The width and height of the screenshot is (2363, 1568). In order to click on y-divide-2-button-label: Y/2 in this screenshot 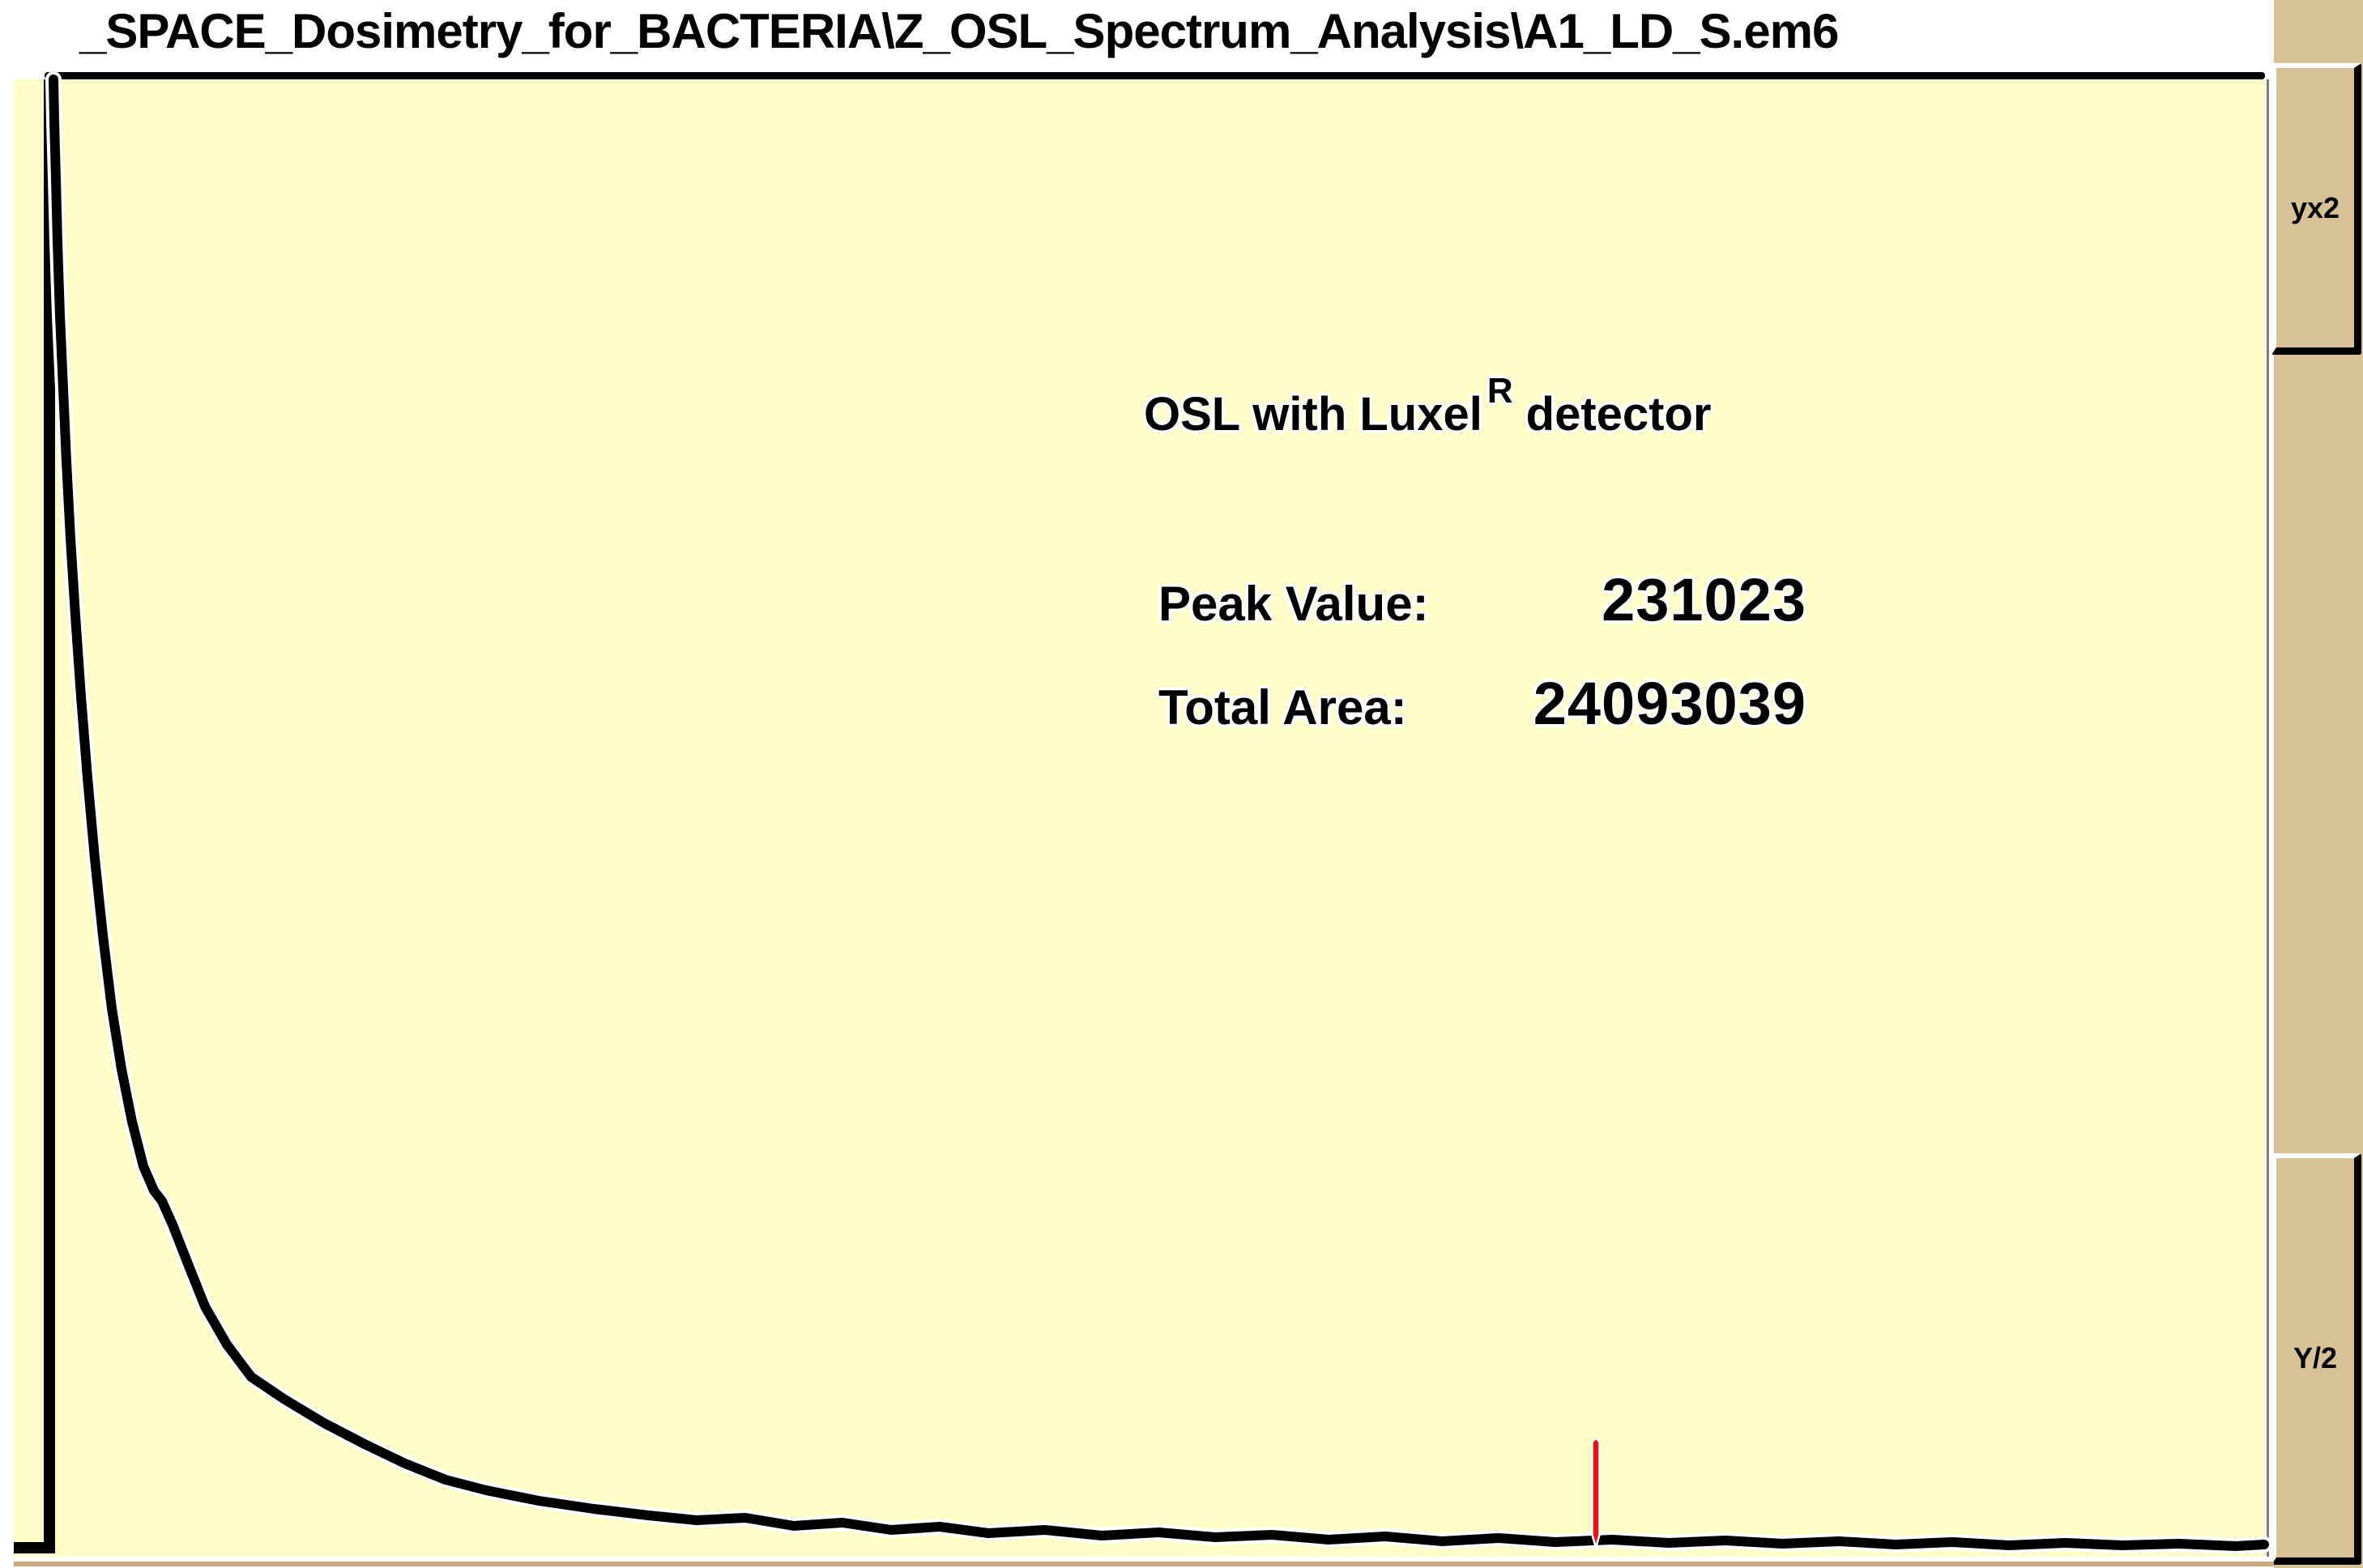, I will do `click(2315, 1357)`.